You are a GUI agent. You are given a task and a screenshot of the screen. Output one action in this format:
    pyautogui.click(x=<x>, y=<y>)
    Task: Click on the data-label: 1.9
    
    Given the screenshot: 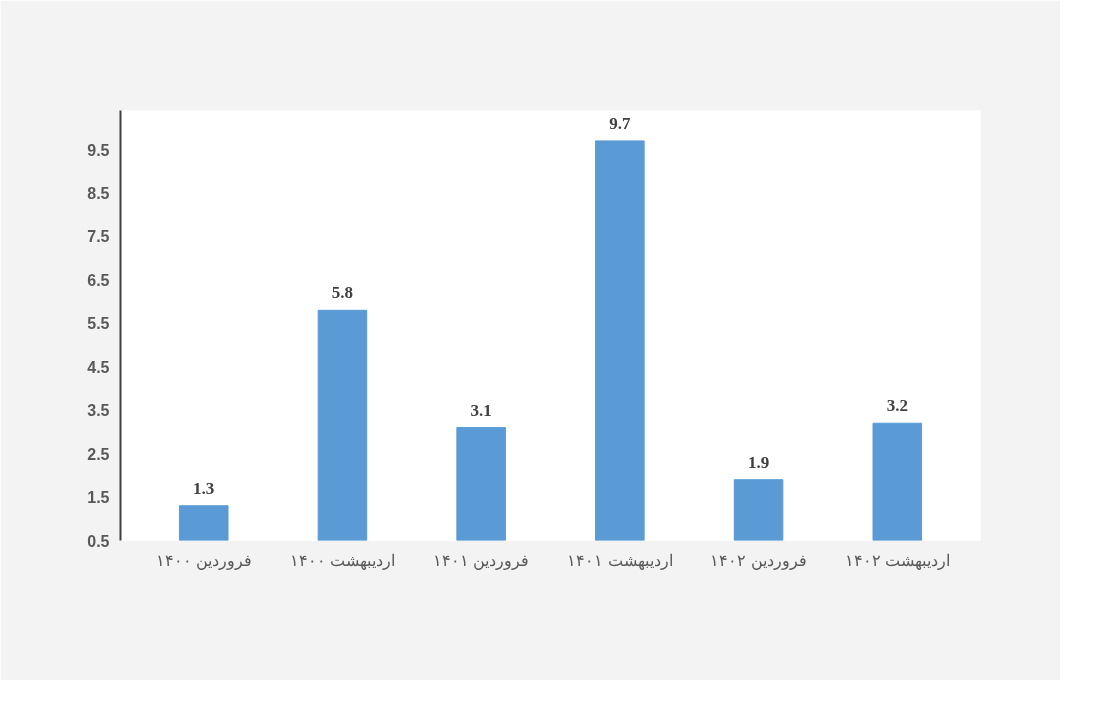 What is the action you would take?
    pyautogui.click(x=758, y=462)
    